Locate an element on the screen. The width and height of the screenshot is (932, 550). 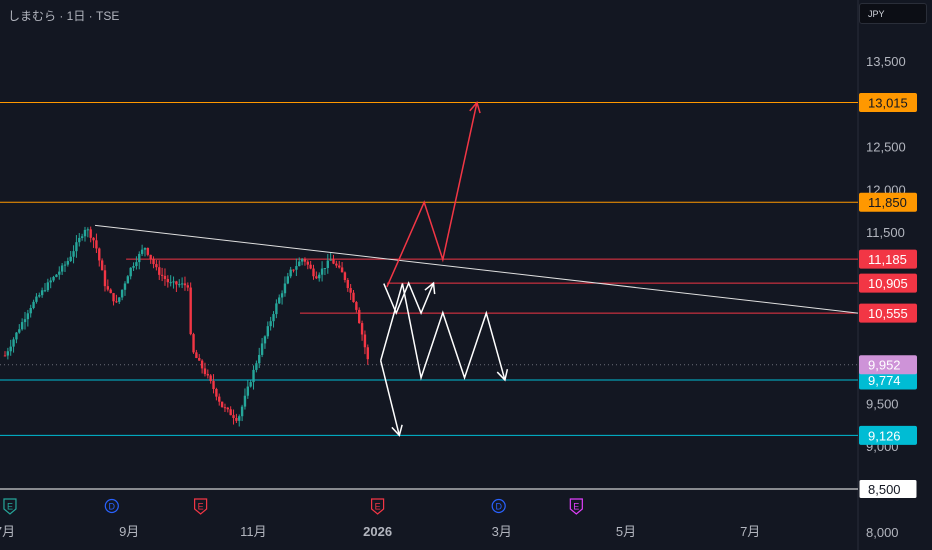
event-marker-label: D is located at coordinates (112, 507).